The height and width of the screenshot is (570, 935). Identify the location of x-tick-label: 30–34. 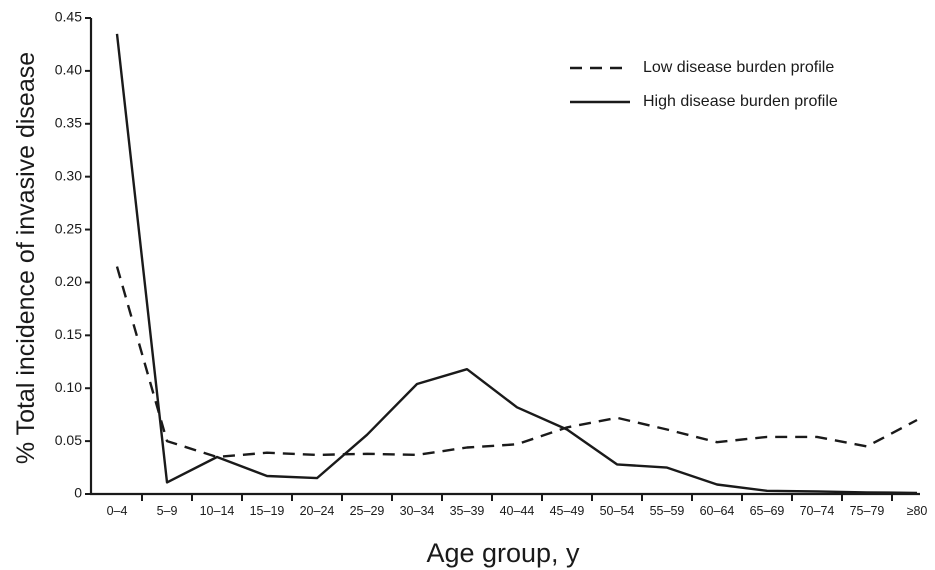
(417, 511).